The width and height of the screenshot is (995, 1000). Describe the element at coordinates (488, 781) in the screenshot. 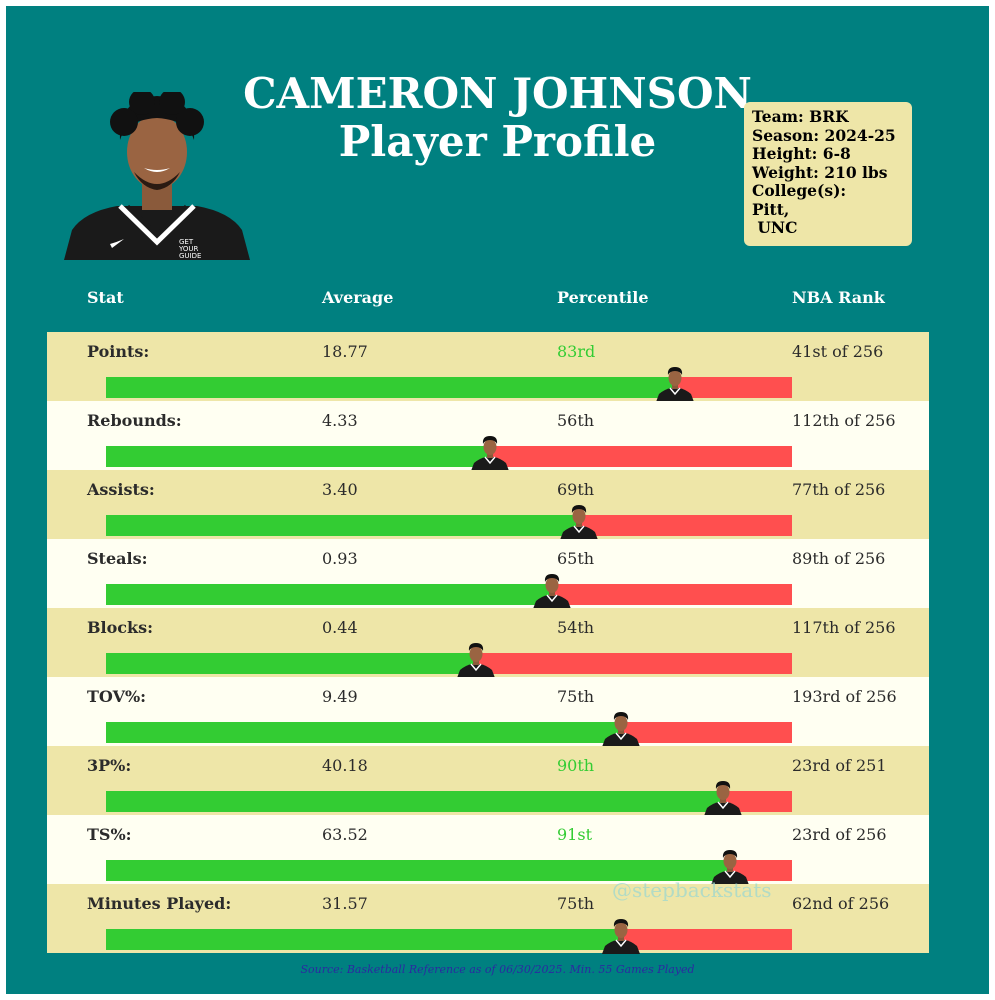

I see `table-row: 3P%: 40.18 90th 23rd of 251` at that location.